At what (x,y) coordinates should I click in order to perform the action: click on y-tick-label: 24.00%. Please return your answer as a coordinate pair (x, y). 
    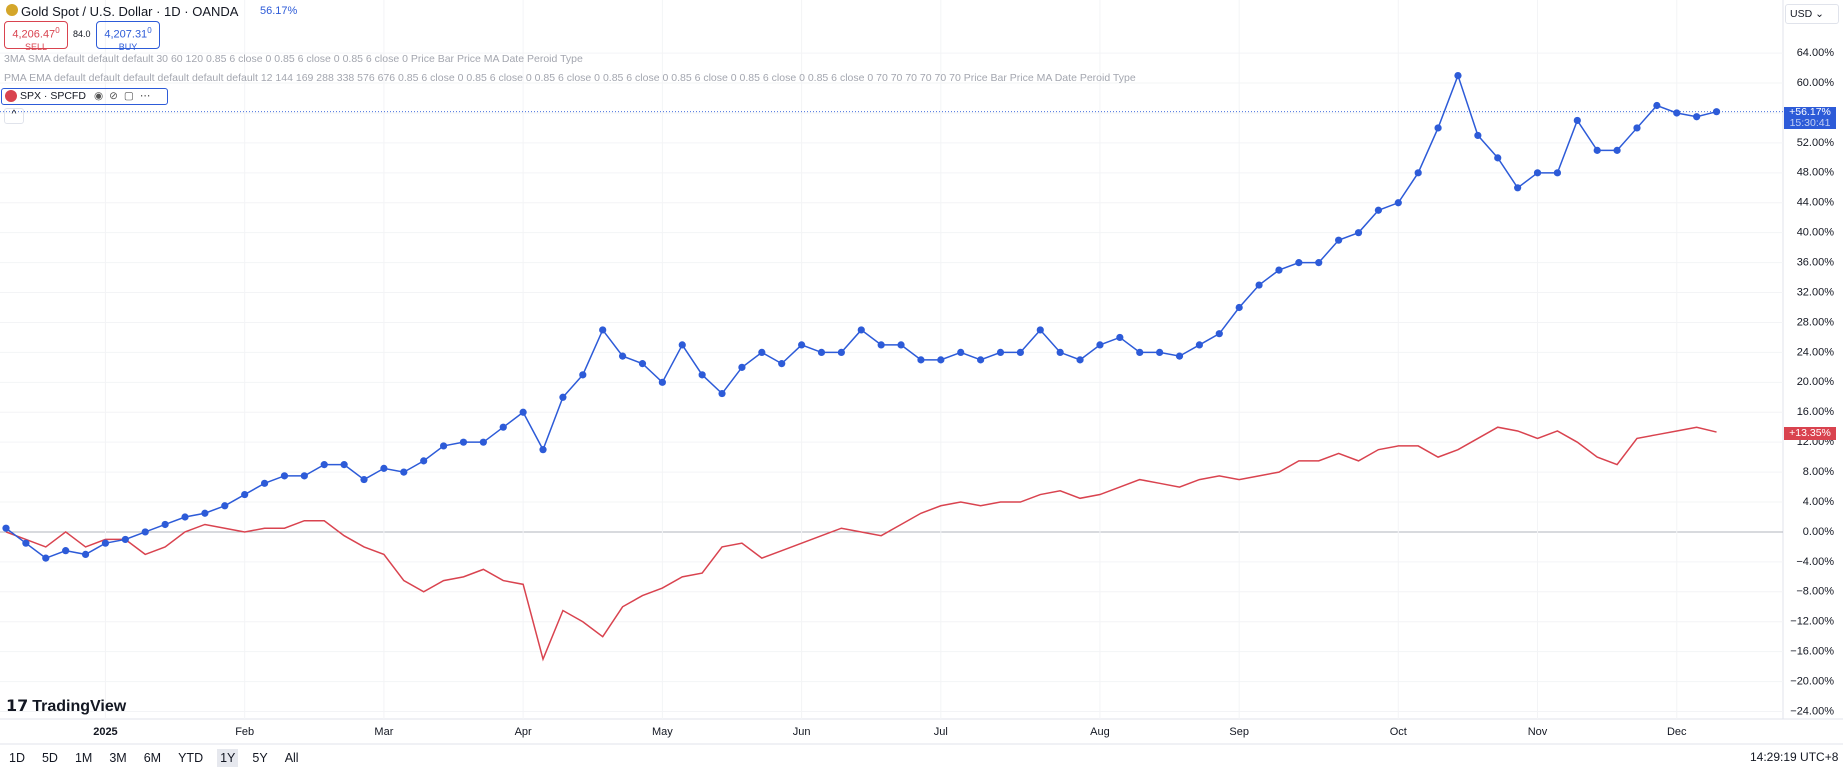
    Looking at the image, I should click on (1816, 352).